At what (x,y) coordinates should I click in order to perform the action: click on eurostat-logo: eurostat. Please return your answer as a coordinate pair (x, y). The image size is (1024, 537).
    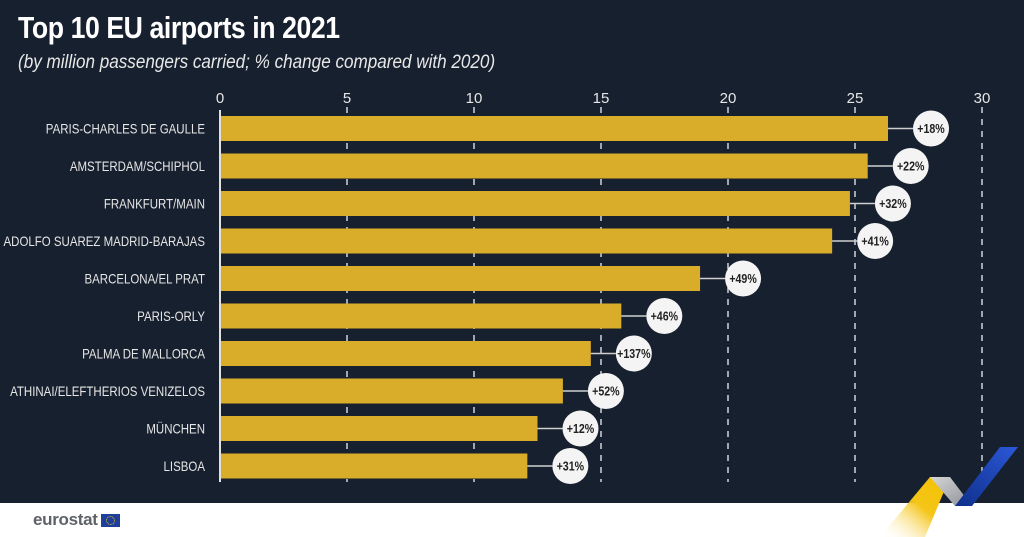
    Looking at the image, I should click on (76, 520).